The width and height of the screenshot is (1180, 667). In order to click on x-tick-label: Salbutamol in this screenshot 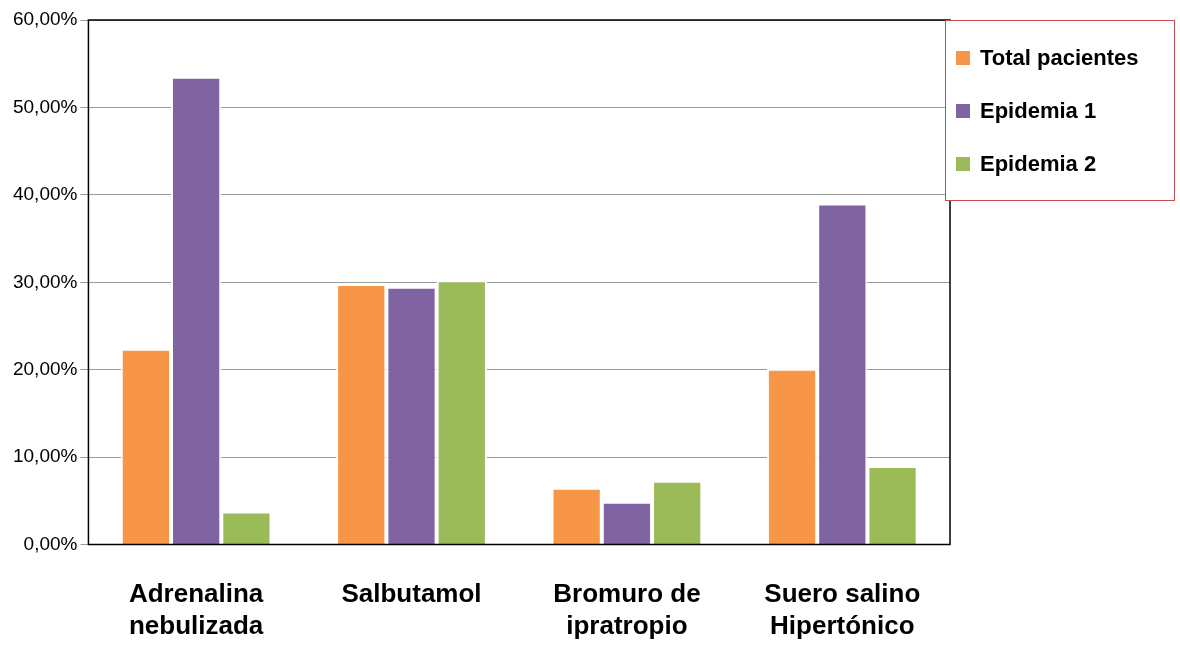, I will do `click(411, 593)`.